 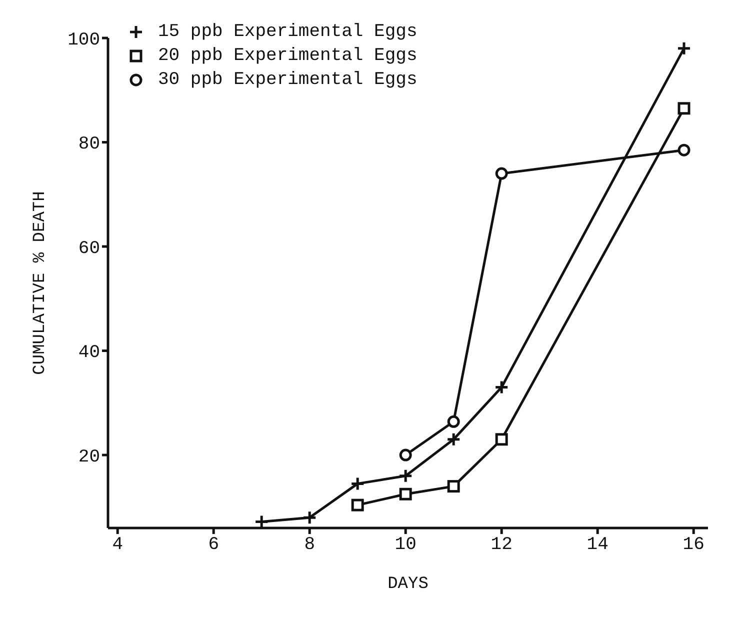 What do you see at coordinates (84, 40) in the screenshot?
I see `y-tick-label: 100` at bounding box center [84, 40].